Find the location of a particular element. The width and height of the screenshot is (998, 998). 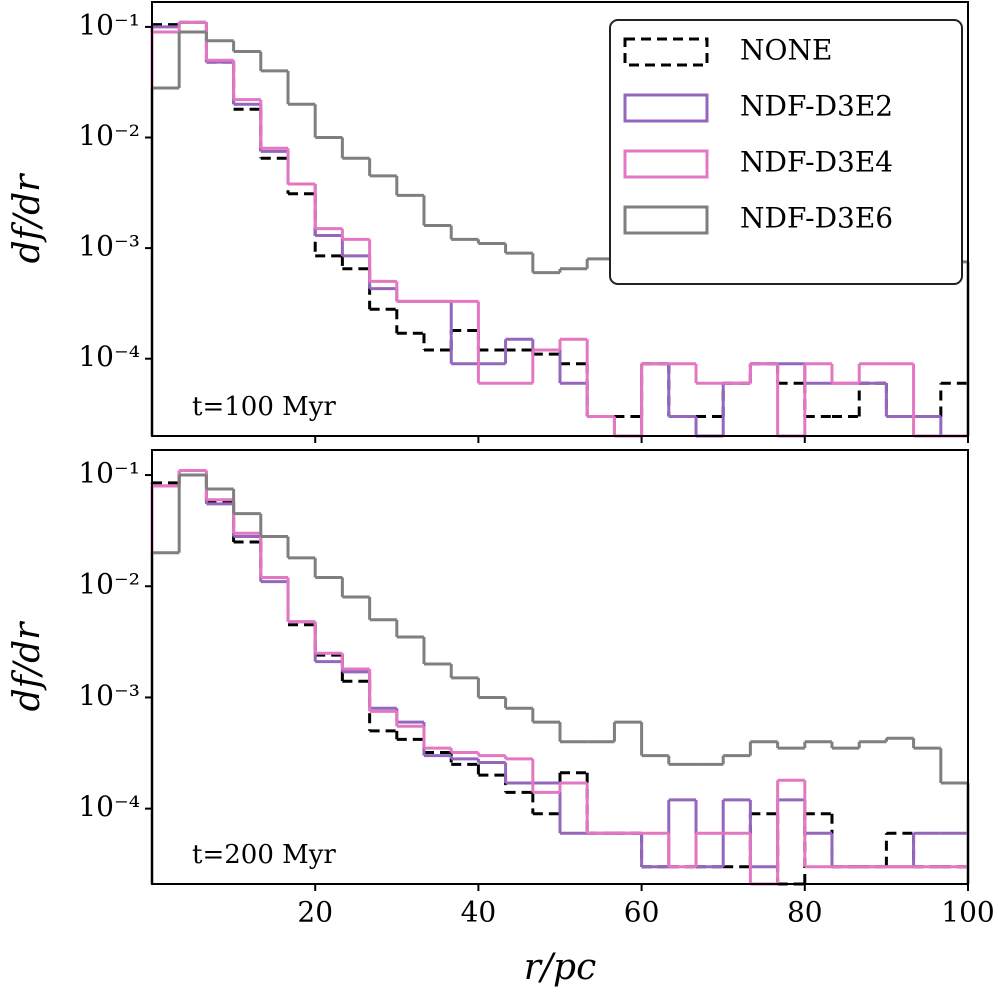

legend: NONE NDF-D3E2 NDF-D3E4 NDF-D3E6 is located at coordinates (786, 152).